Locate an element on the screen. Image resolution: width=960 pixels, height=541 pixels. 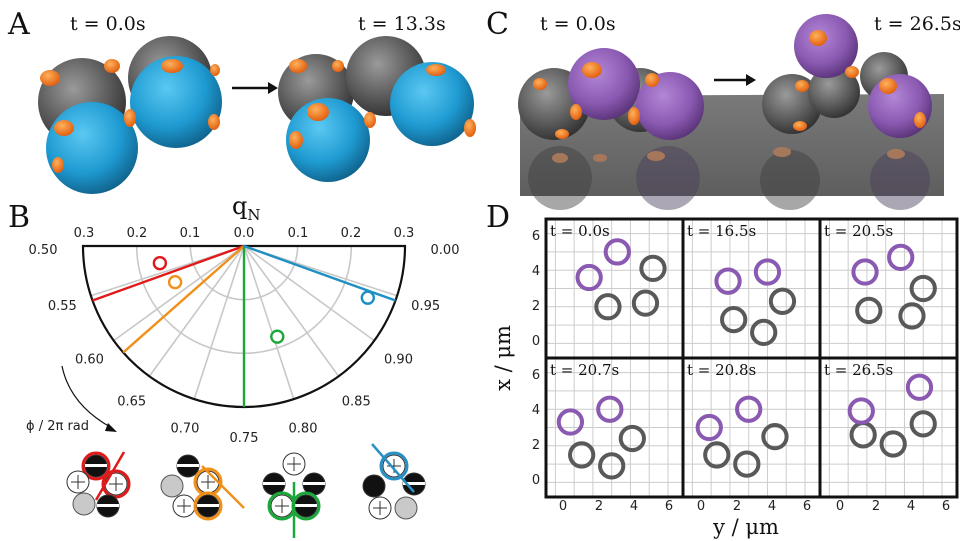
black-particle is located at coordinates (374, 486).